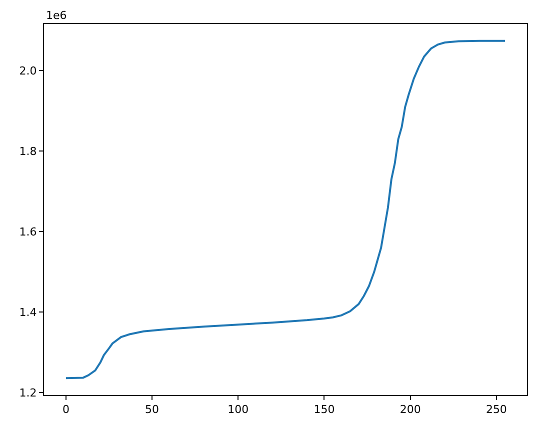 This screenshot has width=547, height=428. Describe the element at coordinates (28, 71) in the screenshot. I see `y-tick-label: 2.0` at that location.